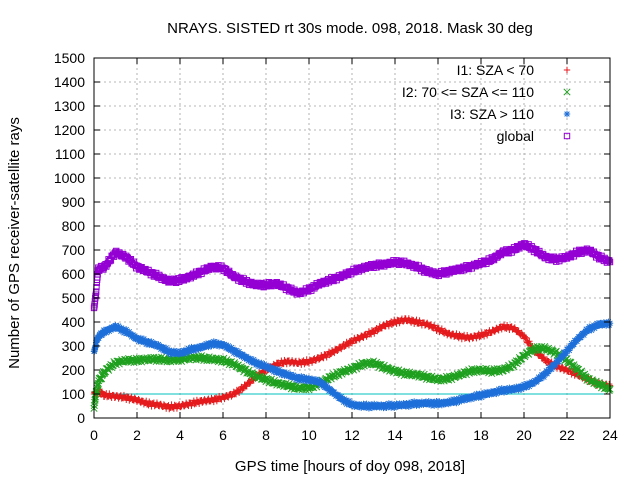  Describe the element at coordinates (69, 130) in the screenshot. I see `y-tick-label: 1200` at that location.